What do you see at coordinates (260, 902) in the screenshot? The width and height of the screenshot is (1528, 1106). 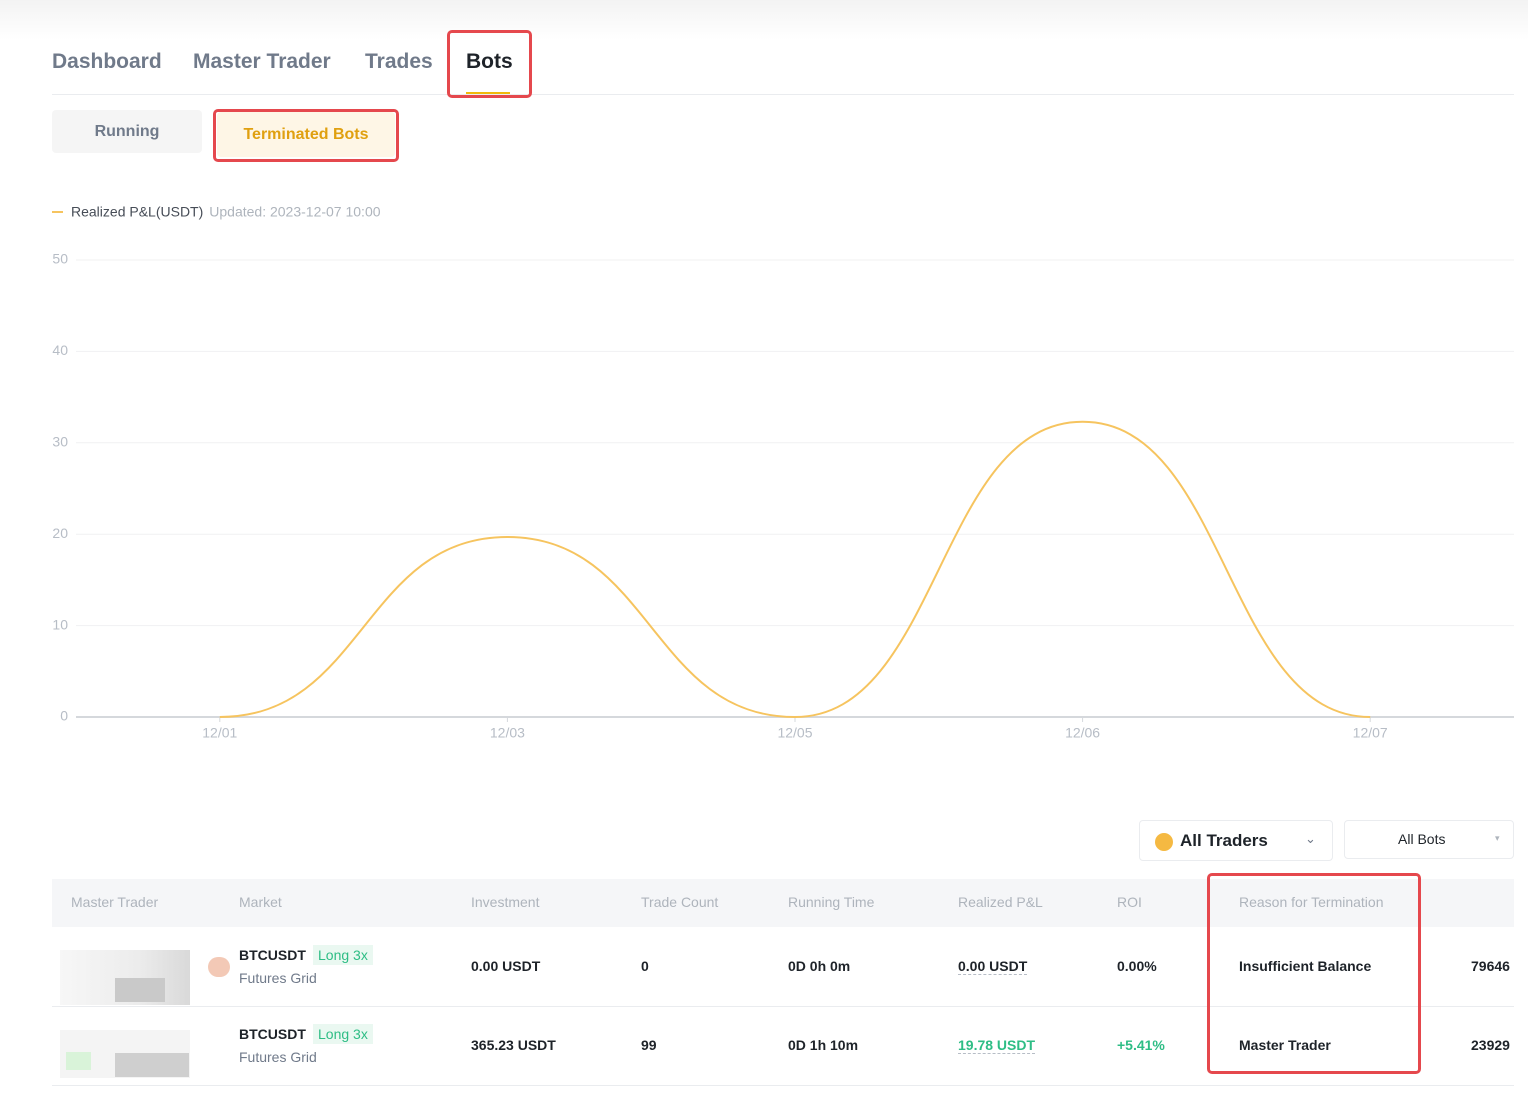 I see `column-header: Market` at bounding box center [260, 902].